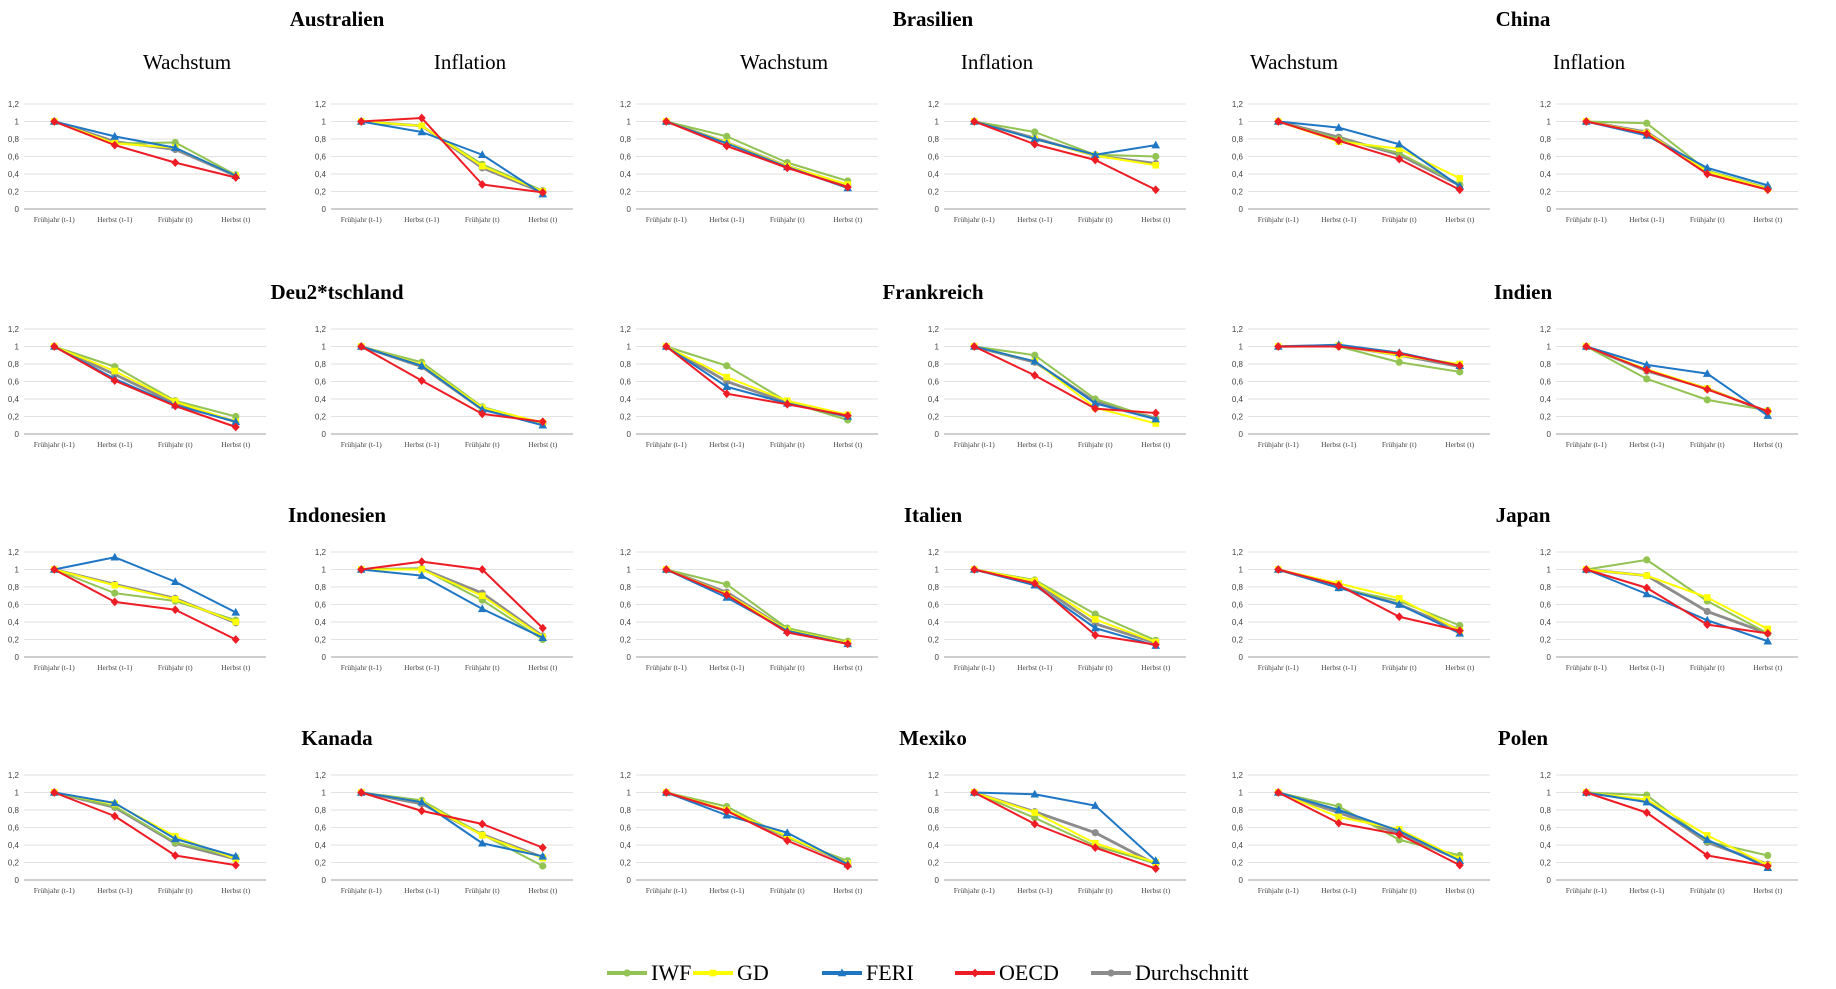  I want to click on series-gd, so click(1065, 385).